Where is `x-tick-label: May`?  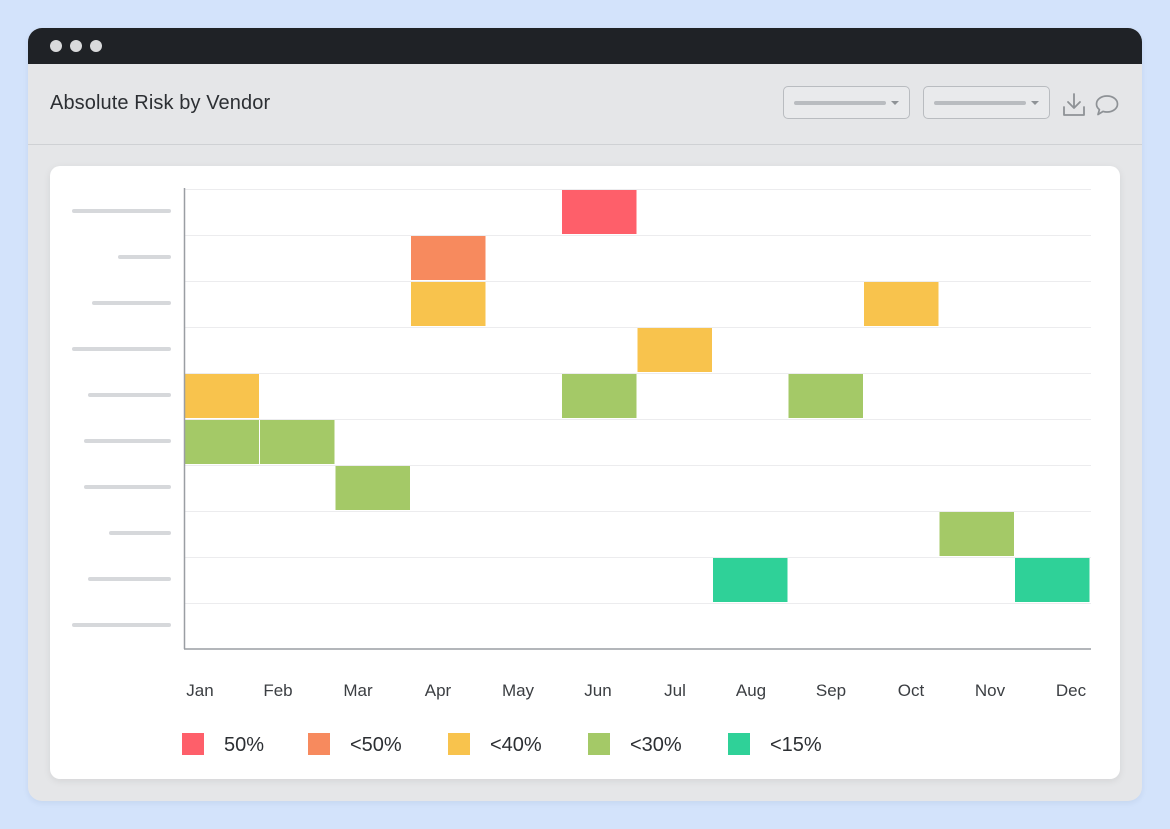 x-tick-label: May is located at coordinates (518, 690).